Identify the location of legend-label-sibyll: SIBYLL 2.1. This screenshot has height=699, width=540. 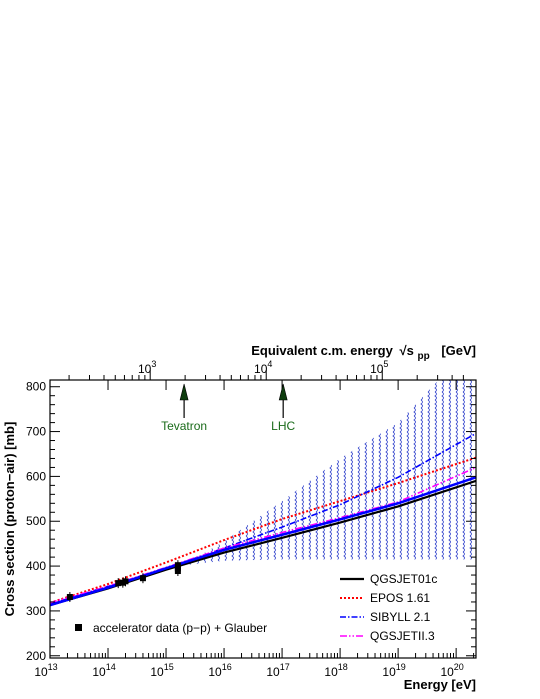
(400, 617).